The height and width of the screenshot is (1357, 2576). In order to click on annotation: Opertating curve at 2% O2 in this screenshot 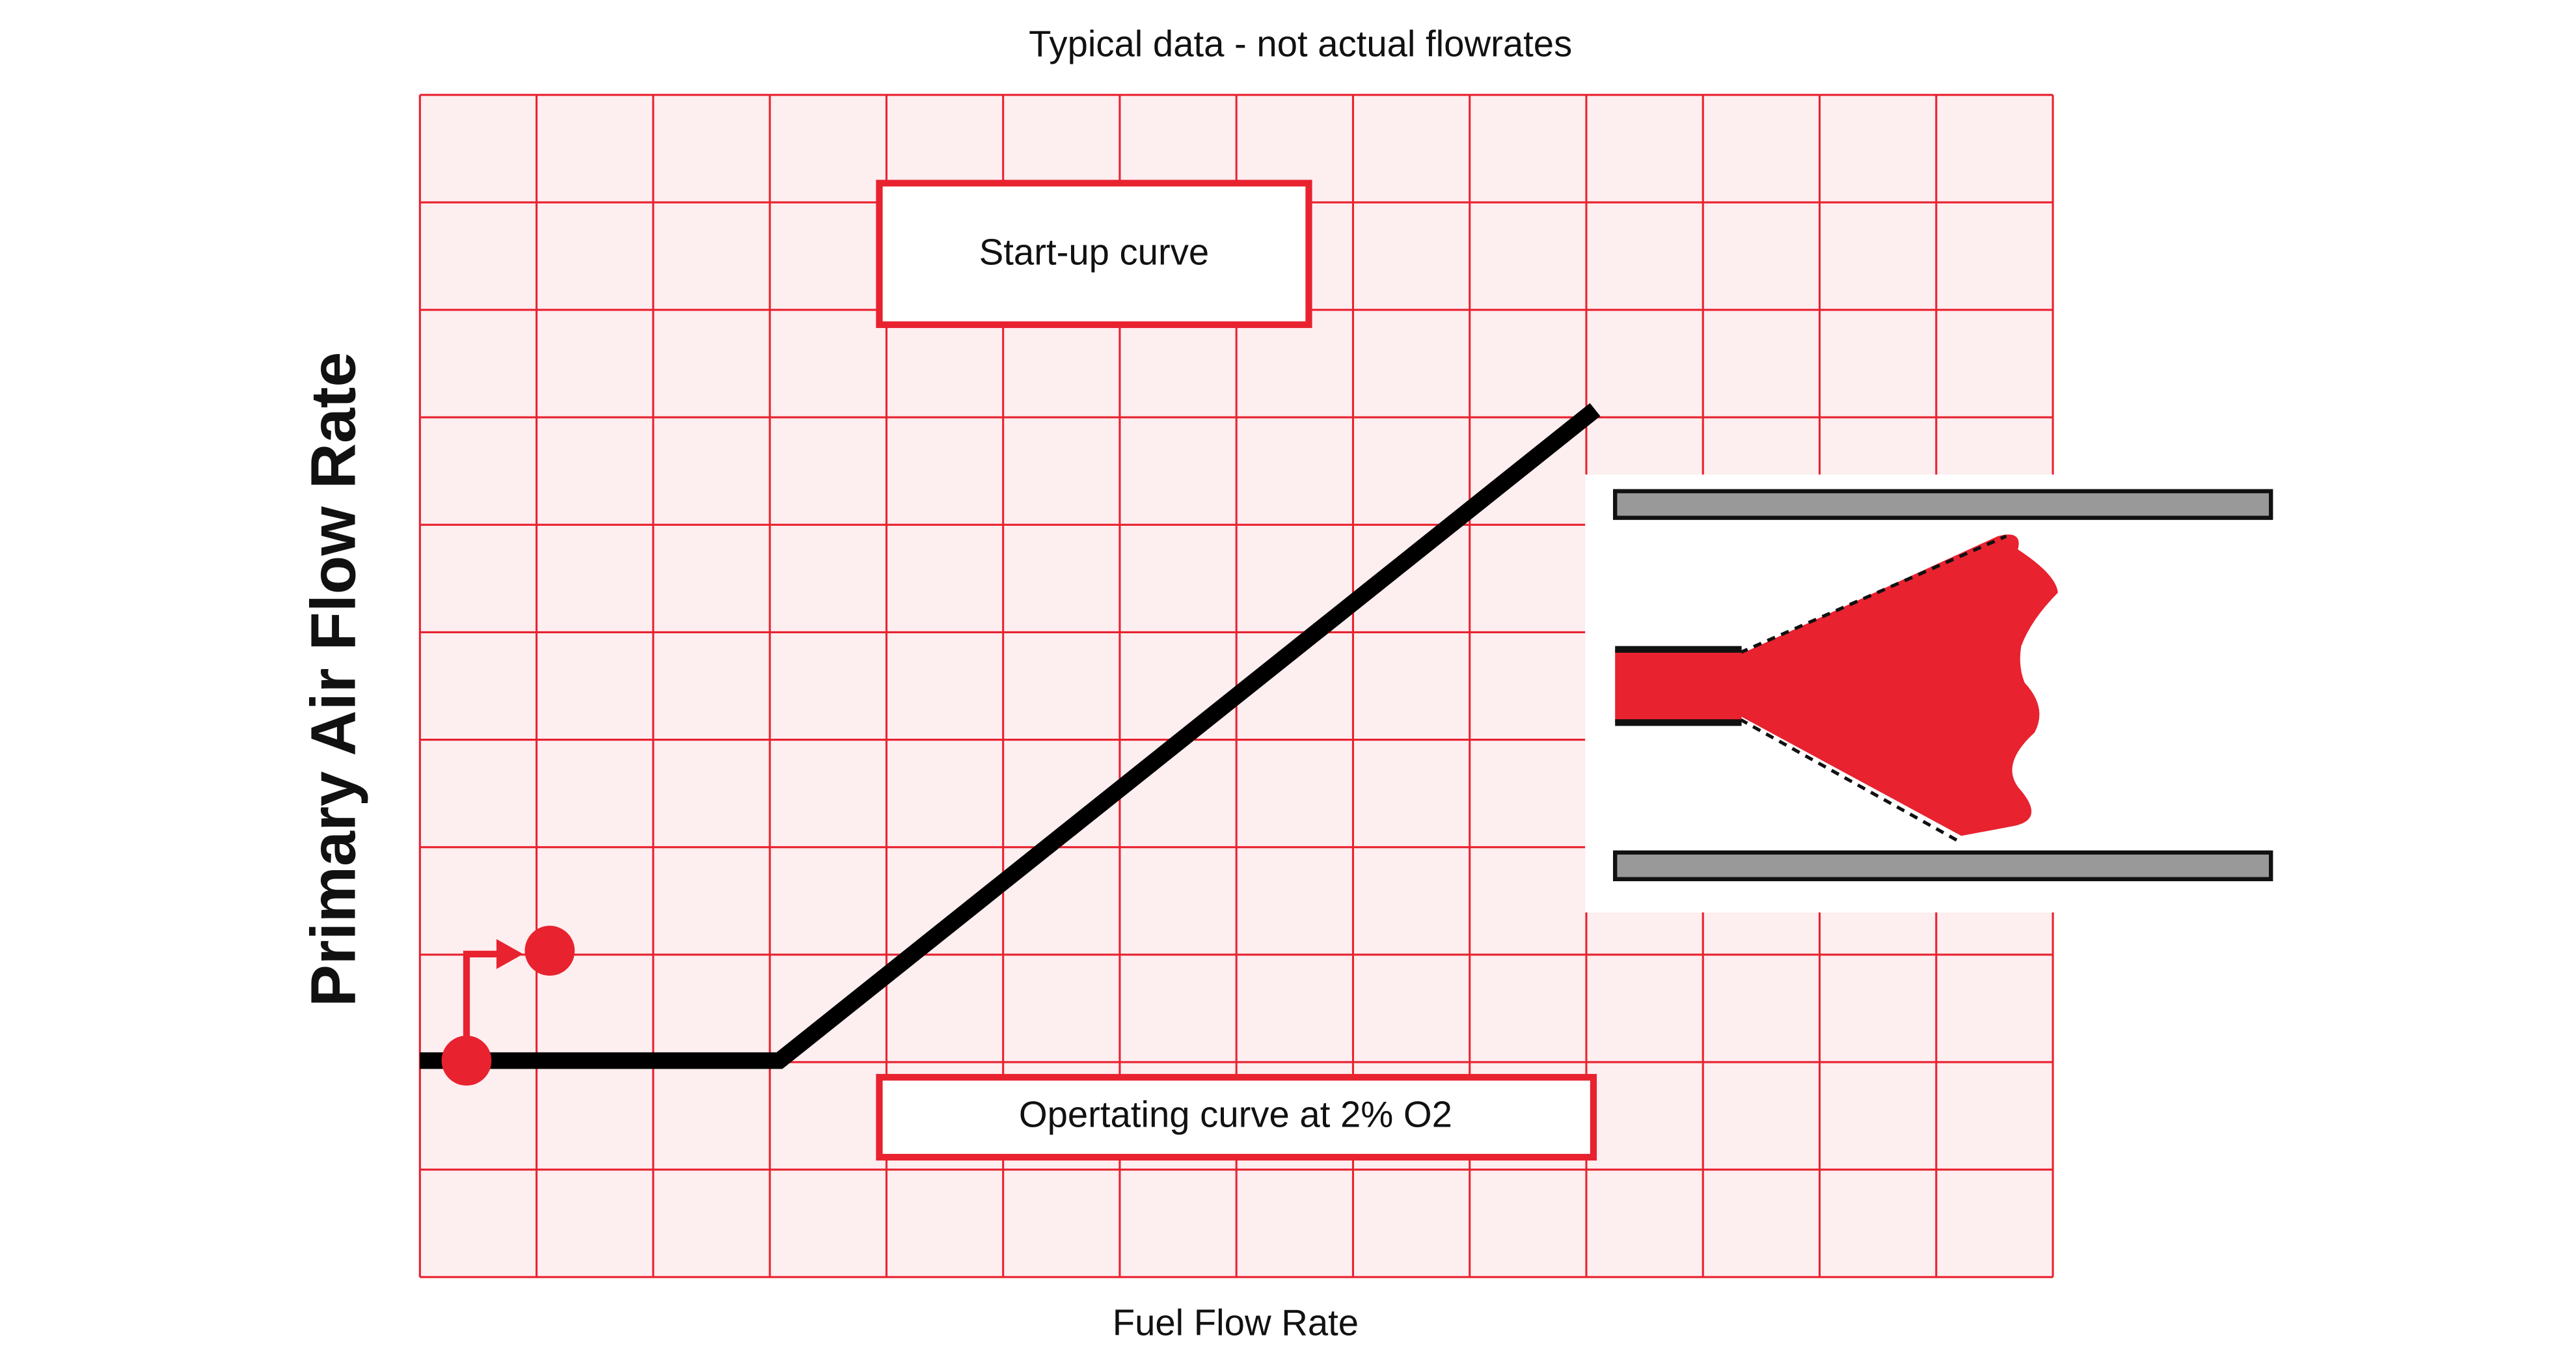, I will do `click(1236, 1113)`.